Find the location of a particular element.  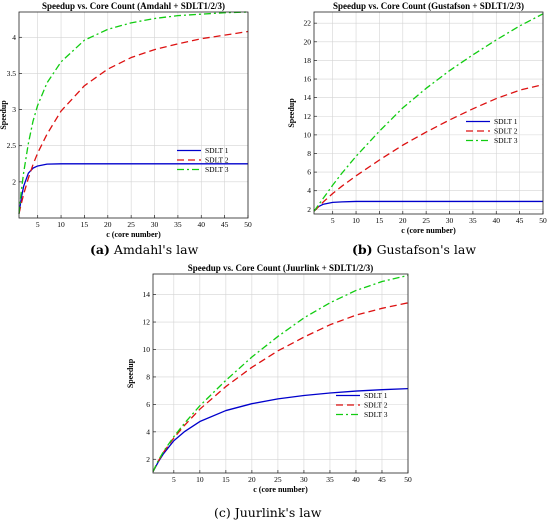

caption-tag: (a) is located at coordinates (100, 249).